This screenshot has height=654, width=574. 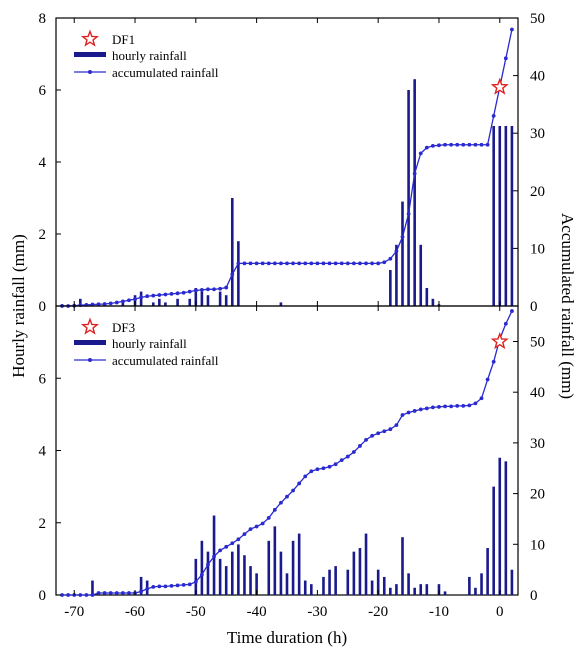 I want to click on legend-event-label: DF1, so click(x=123, y=39).